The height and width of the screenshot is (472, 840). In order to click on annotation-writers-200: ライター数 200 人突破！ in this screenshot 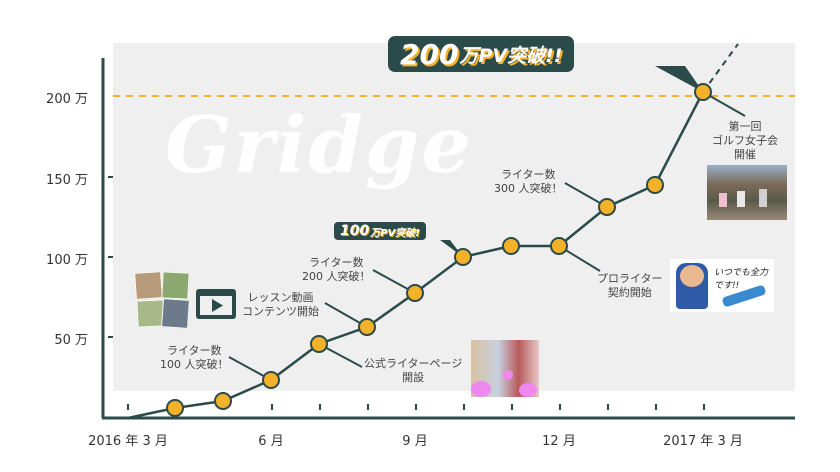, I will do `click(336, 270)`.